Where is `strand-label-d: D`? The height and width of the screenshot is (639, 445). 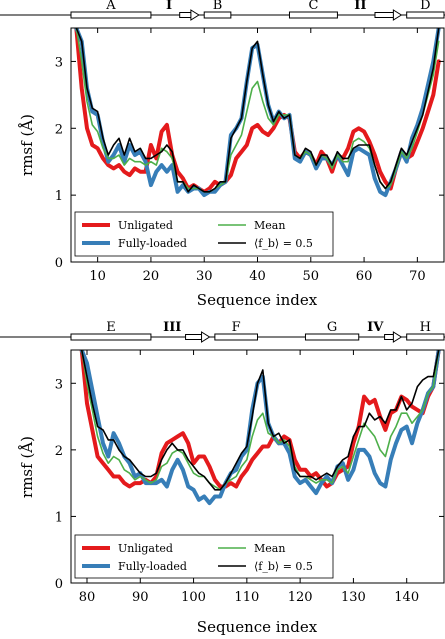 strand-label-d: D is located at coordinates (425, 6).